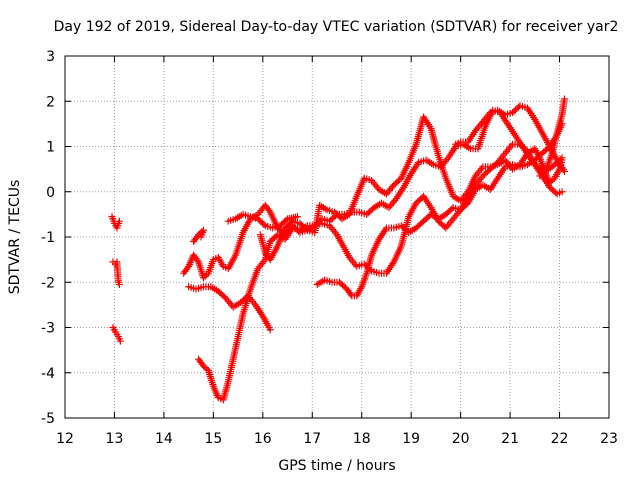  What do you see at coordinates (48, 419) in the screenshot?
I see `y-tick-label: -5` at bounding box center [48, 419].